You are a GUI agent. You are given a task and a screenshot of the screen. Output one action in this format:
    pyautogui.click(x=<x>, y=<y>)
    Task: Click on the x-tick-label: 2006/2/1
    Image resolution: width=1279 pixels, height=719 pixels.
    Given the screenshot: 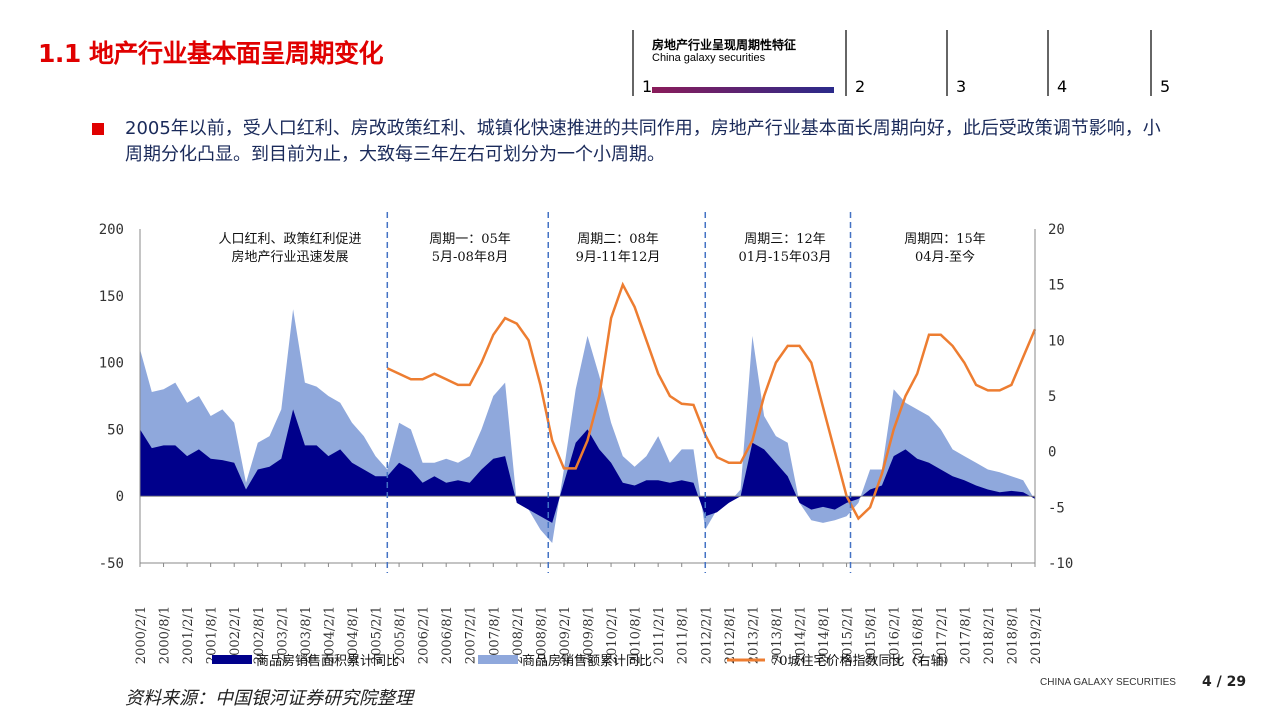 What is the action you would take?
    pyautogui.click(x=424, y=635)
    